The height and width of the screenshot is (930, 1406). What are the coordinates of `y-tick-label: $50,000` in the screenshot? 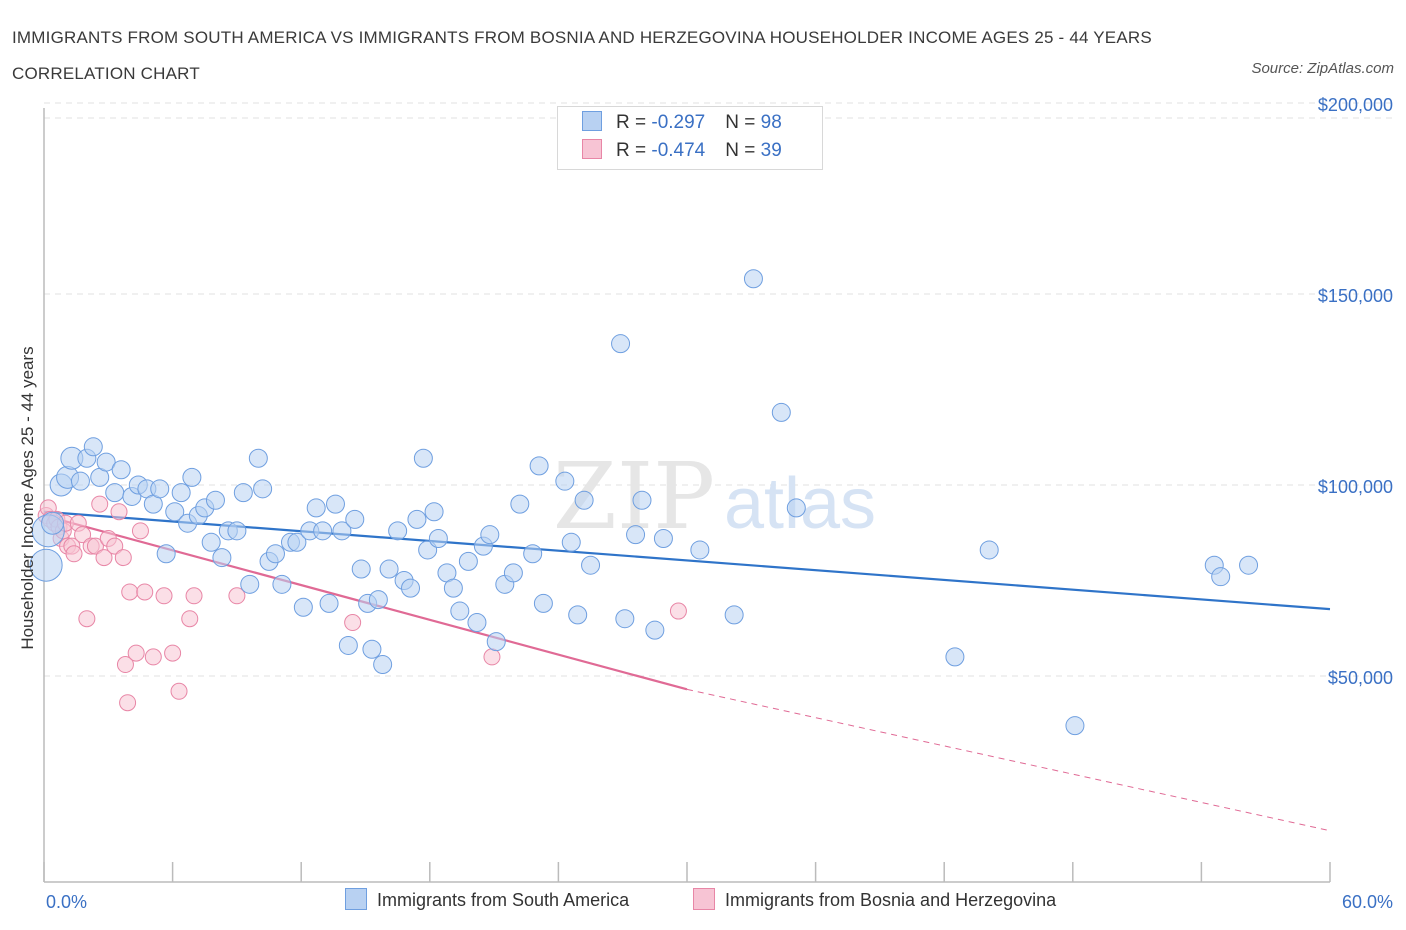 It's located at (1360, 678).